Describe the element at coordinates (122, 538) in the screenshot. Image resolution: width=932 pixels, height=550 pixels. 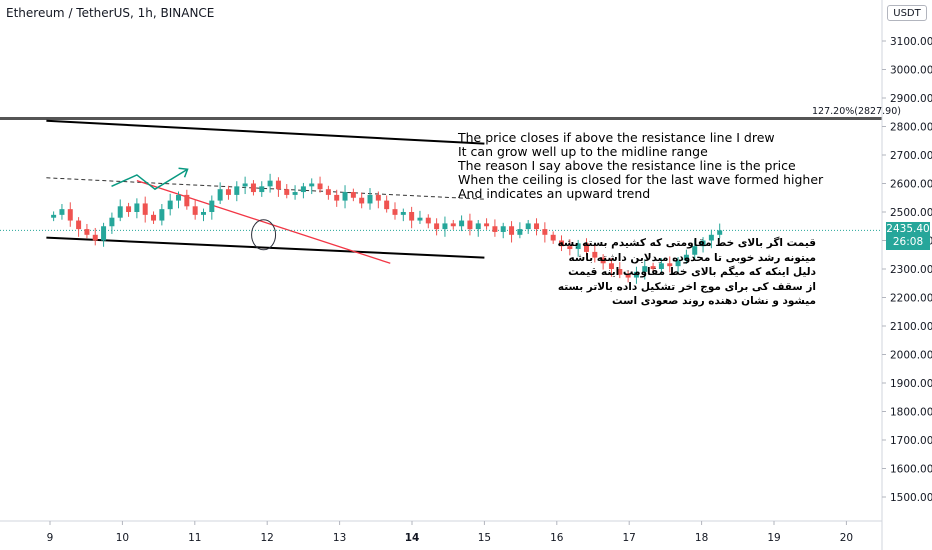
I see `x-tick-label: 10` at that location.